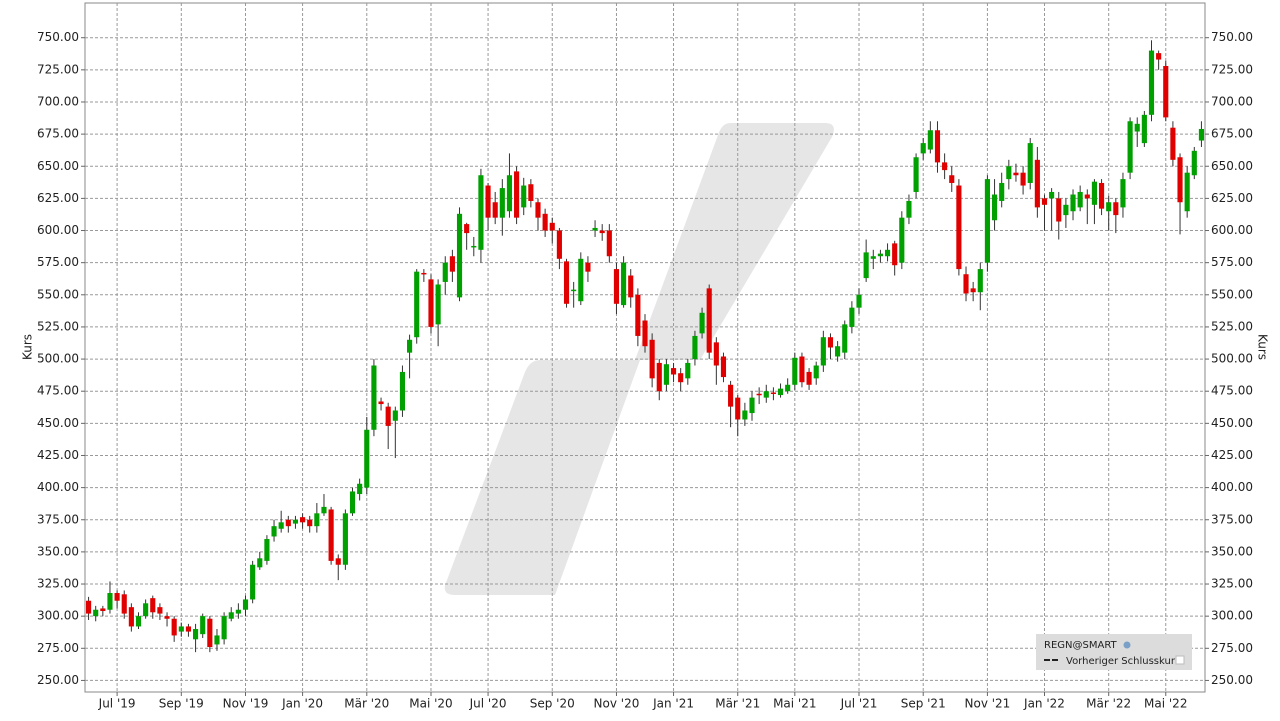 Image resolution: width=1280 pixels, height=721 pixels. What do you see at coordinates (1232, 648) in the screenshot?
I see `y2-tick-label: 275.00` at bounding box center [1232, 648].